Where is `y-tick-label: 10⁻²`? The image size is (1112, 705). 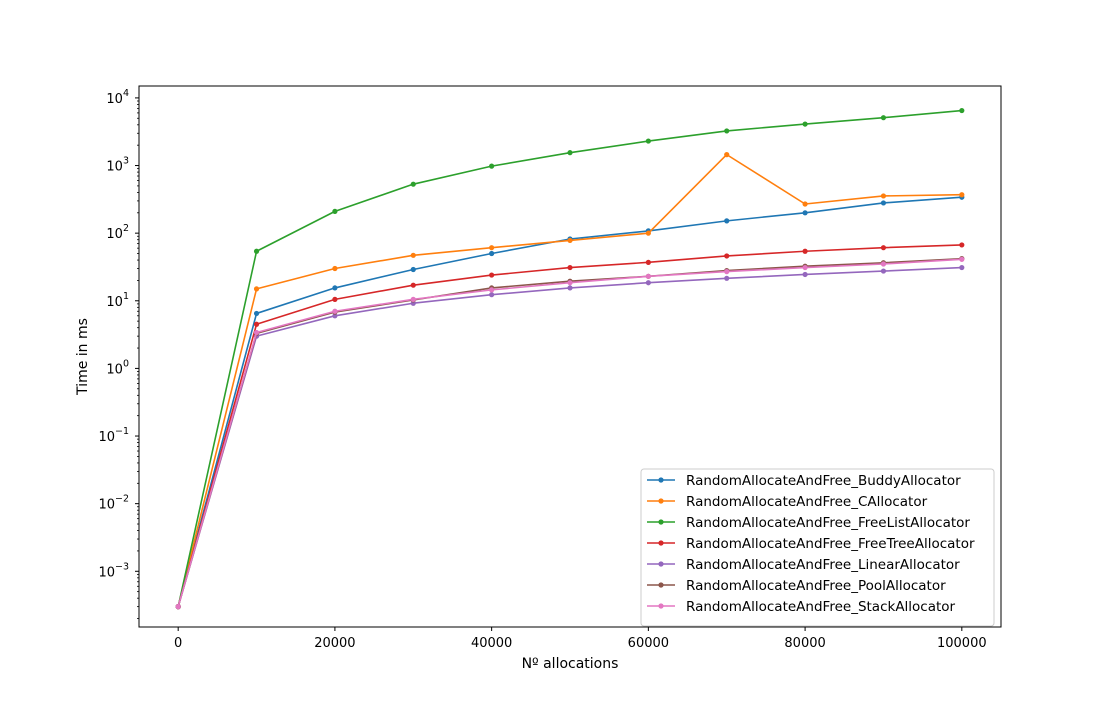 y-tick-label: 10⁻² is located at coordinates (113, 503).